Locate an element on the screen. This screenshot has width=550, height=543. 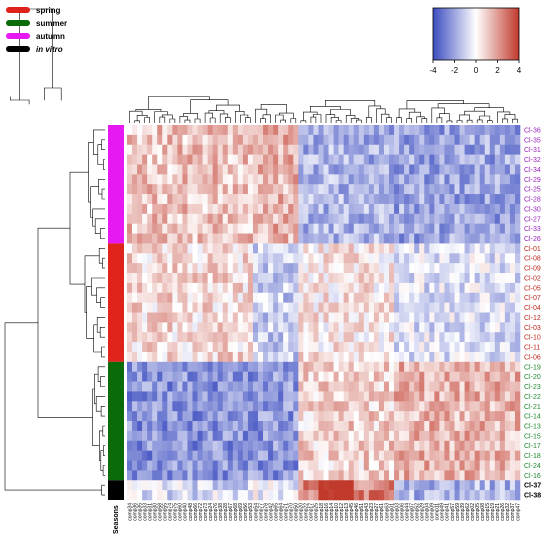
column-label: comp65 is located at coordinates (276, 512).